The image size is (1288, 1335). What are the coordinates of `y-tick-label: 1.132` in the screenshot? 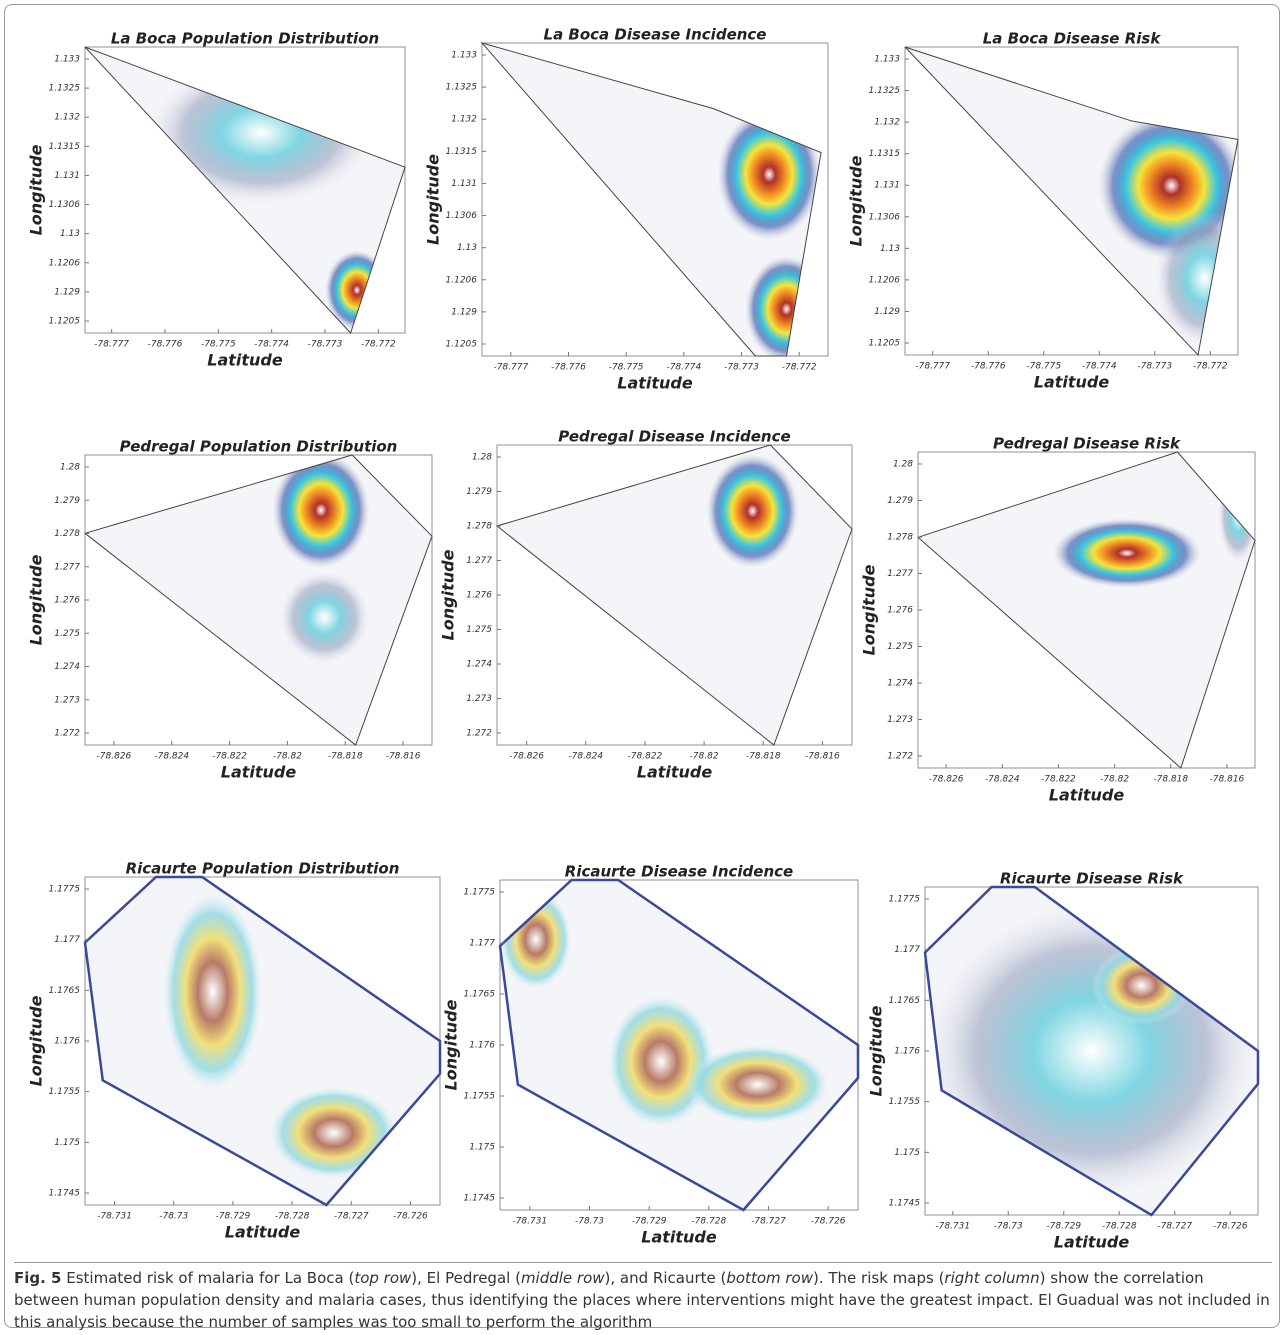 It's located at (67, 118).